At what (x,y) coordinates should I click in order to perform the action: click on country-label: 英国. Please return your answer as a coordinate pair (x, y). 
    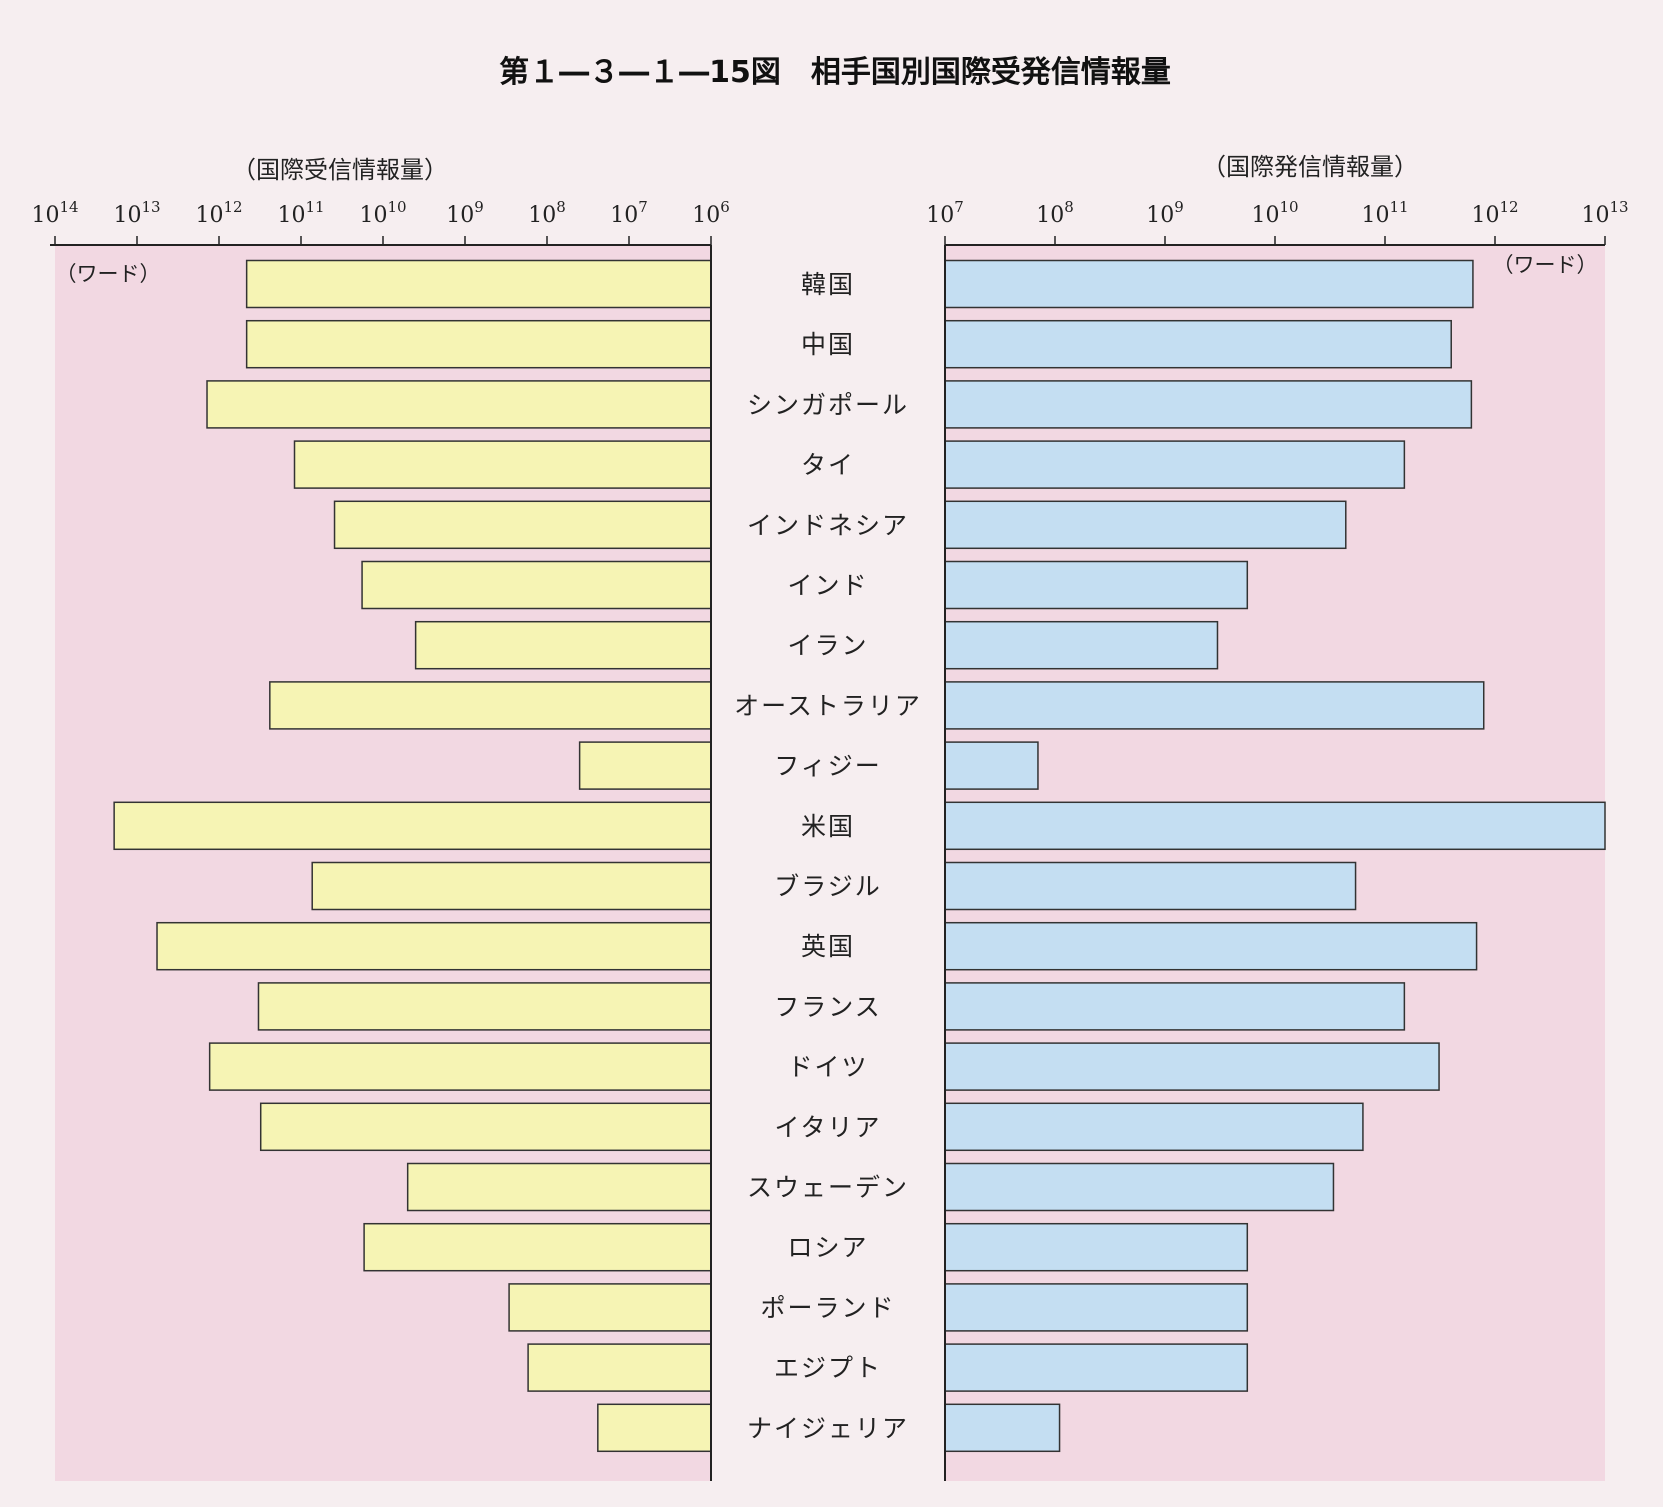
    Looking at the image, I should click on (828, 946).